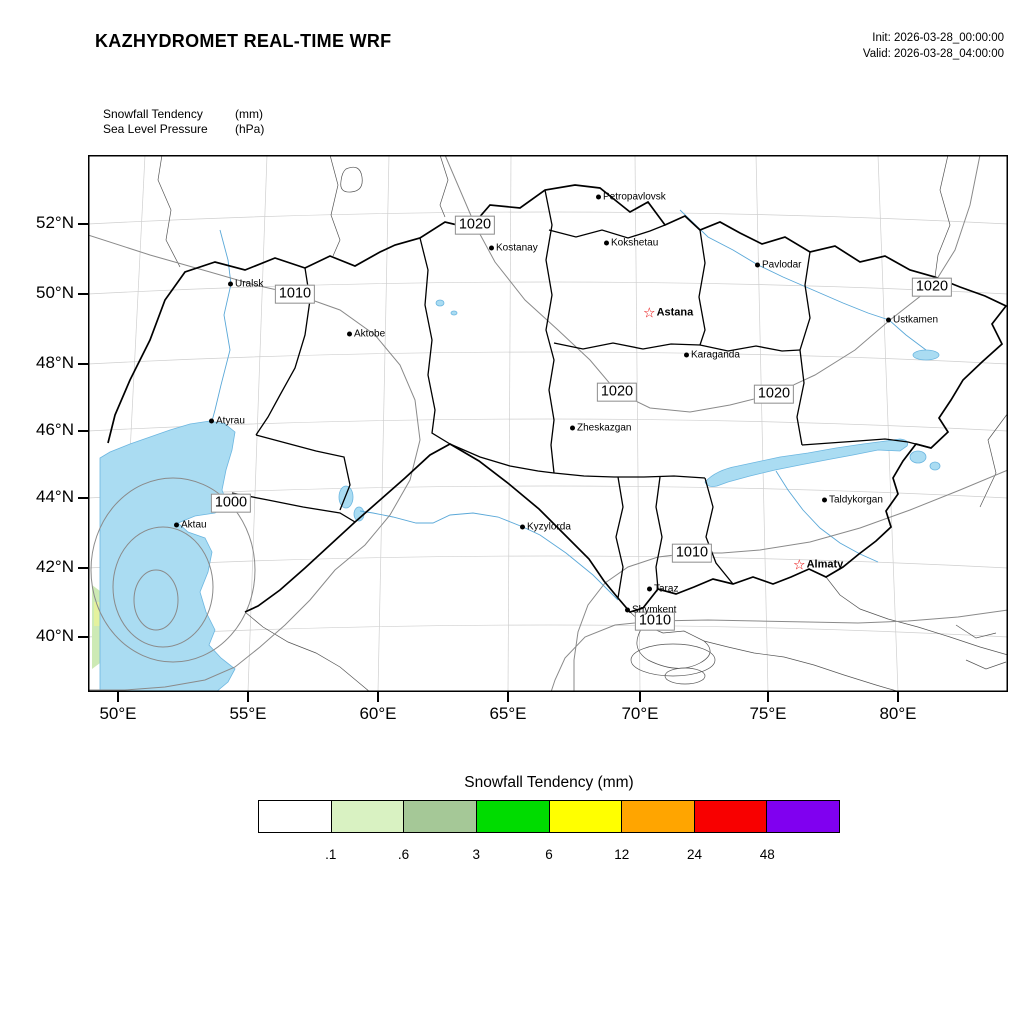 This screenshot has width=1024, height=1024. I want to click on city-label: Aktobe, so click(370, 334).